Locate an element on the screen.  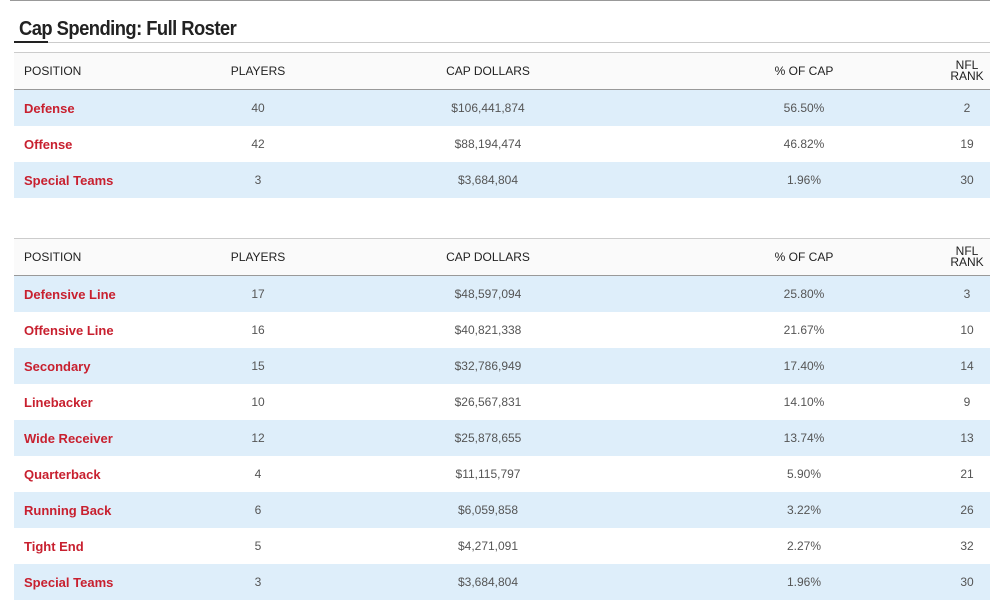
position-name: Quarterback is located at coordinates (62, 474).